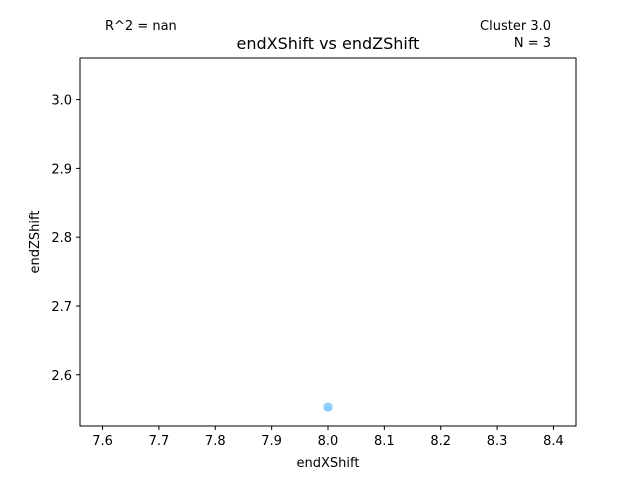 This screenshot has height=480, width=640. Describe the element at coordinates (553, 441) in the screenshot. I see `x-tick-label: 8.4` at that location.